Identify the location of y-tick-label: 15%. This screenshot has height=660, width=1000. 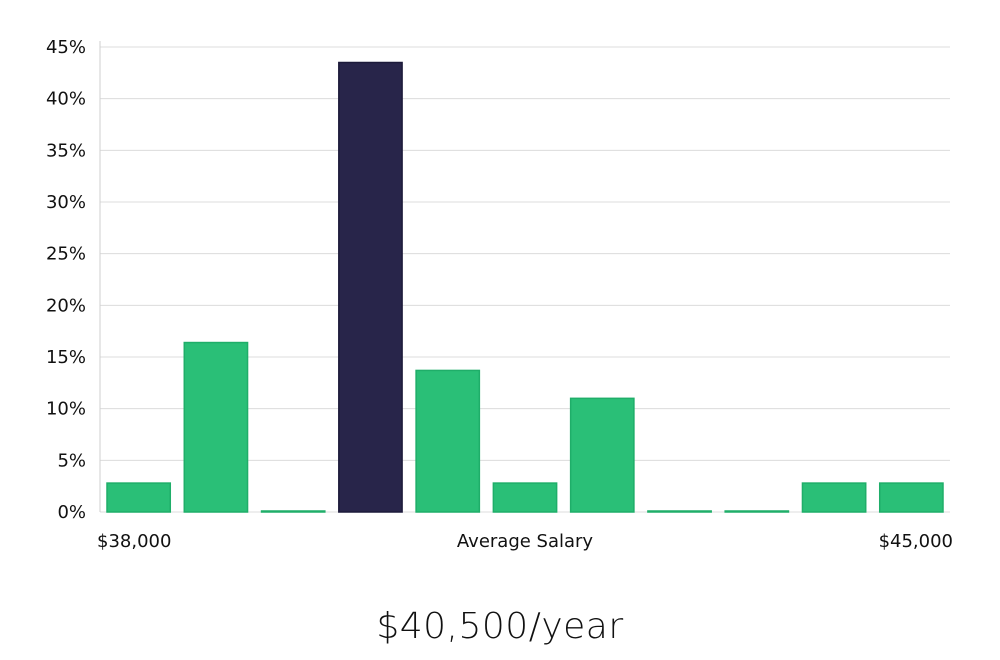
(66, 357).